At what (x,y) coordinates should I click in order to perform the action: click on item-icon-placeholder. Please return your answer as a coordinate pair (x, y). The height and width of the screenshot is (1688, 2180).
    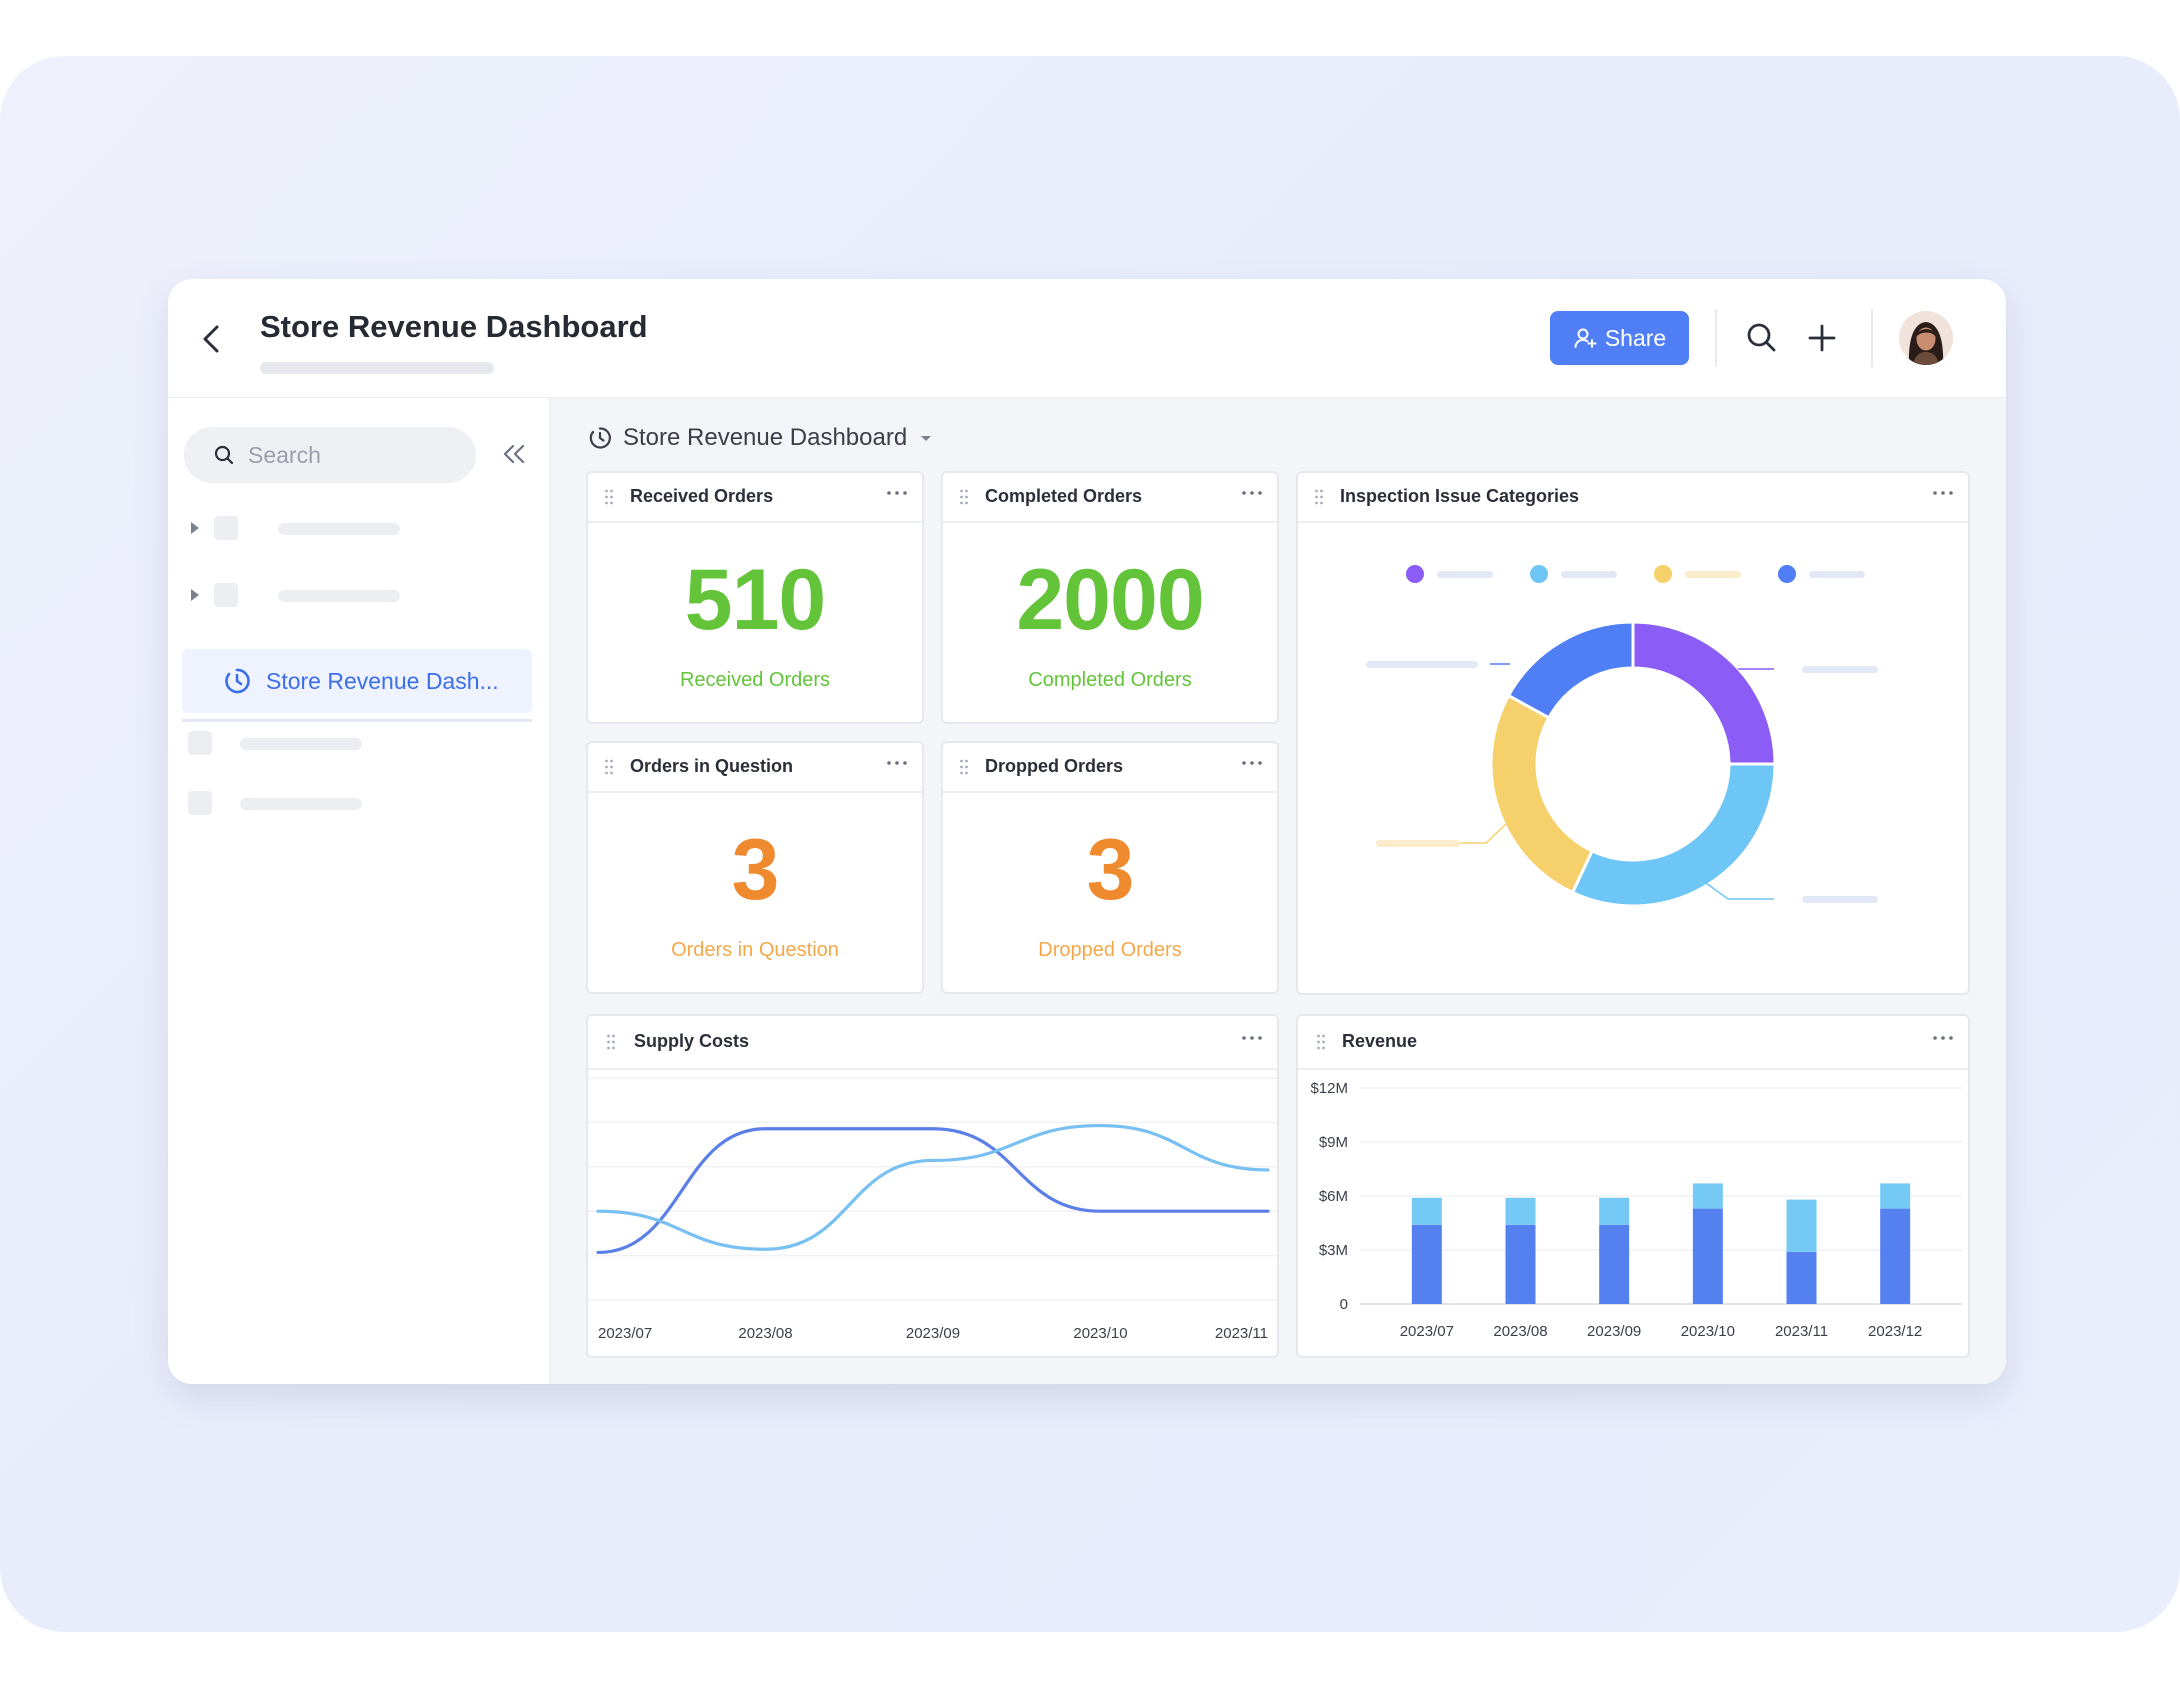
    Looking at the image, I should click on (226, 595).